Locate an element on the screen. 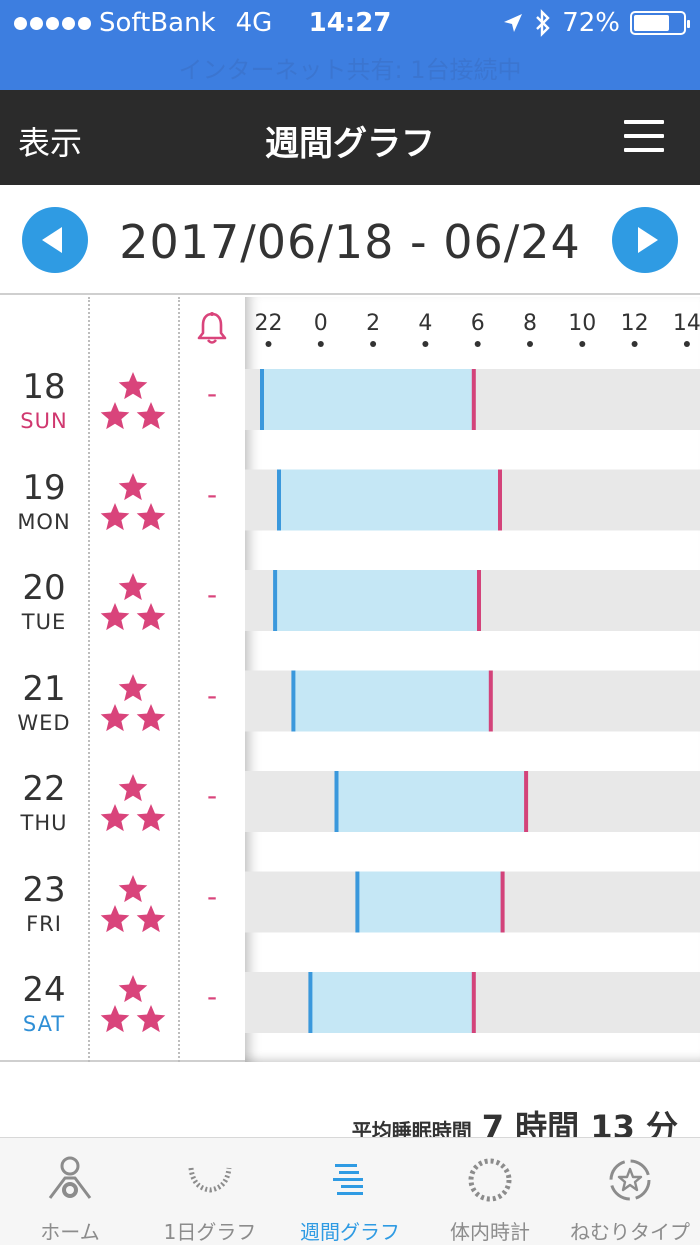 The image size is (700, 1245). next-week-button is located at coordinates (645, 240).